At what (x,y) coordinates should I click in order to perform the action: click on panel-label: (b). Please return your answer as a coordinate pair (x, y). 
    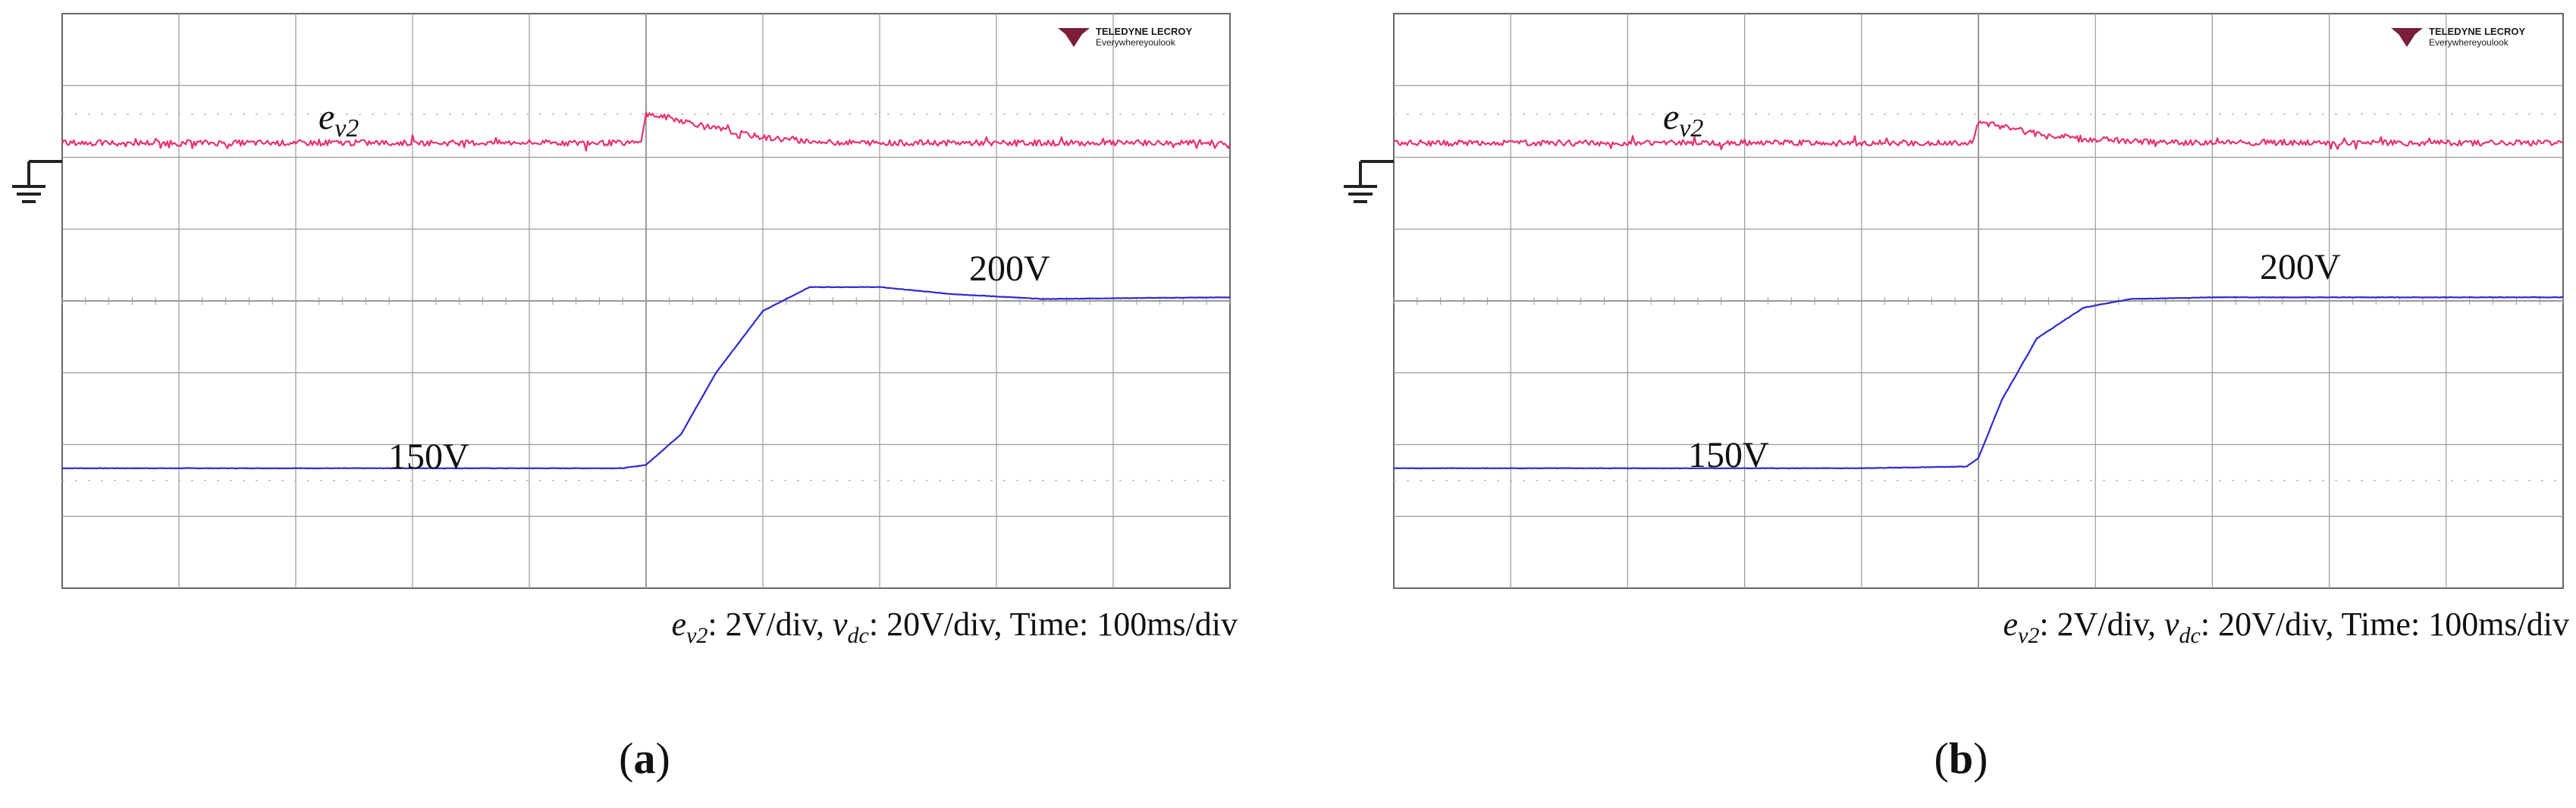
    Looking at the image, I should click on (1961, 758).